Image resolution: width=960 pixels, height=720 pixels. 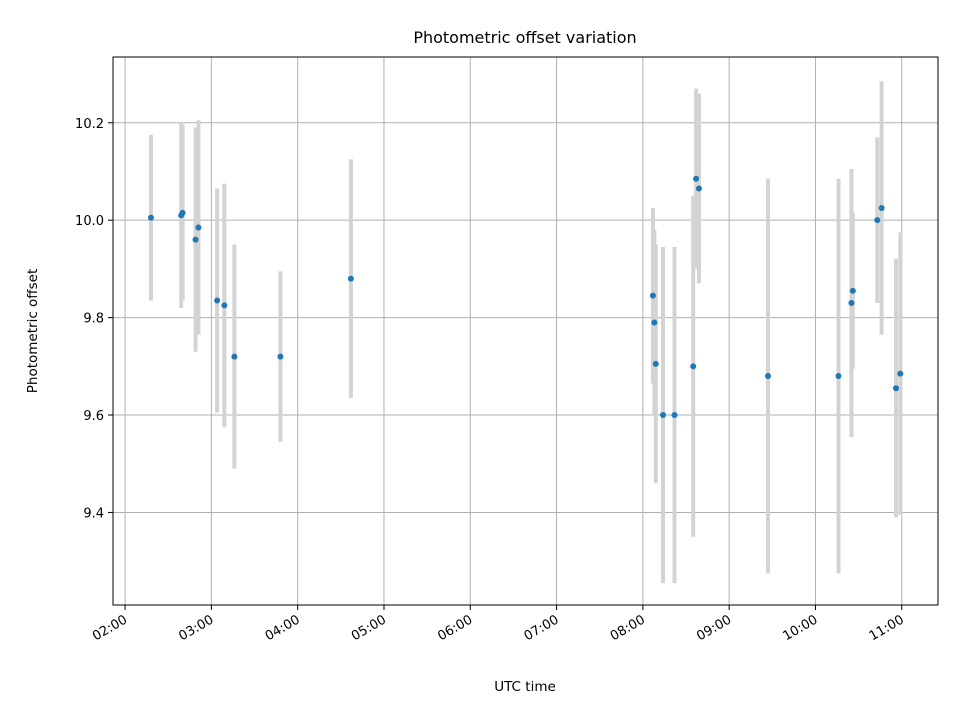 What do you see at coordinates (89, 124) in the screenshot?
I see `y-tick-label: 10.2` at bounding box center [89, 124].